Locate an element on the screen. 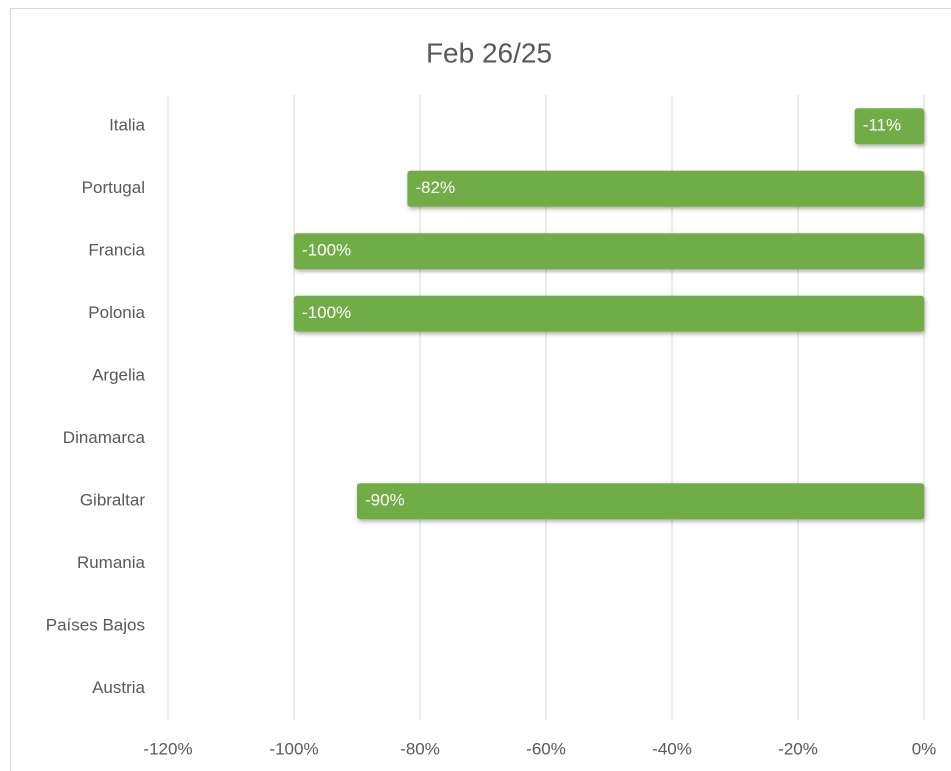 The width and height of the screenshot is (951, 771). y-tick-label: Francia is located at coordinates (116, 250).